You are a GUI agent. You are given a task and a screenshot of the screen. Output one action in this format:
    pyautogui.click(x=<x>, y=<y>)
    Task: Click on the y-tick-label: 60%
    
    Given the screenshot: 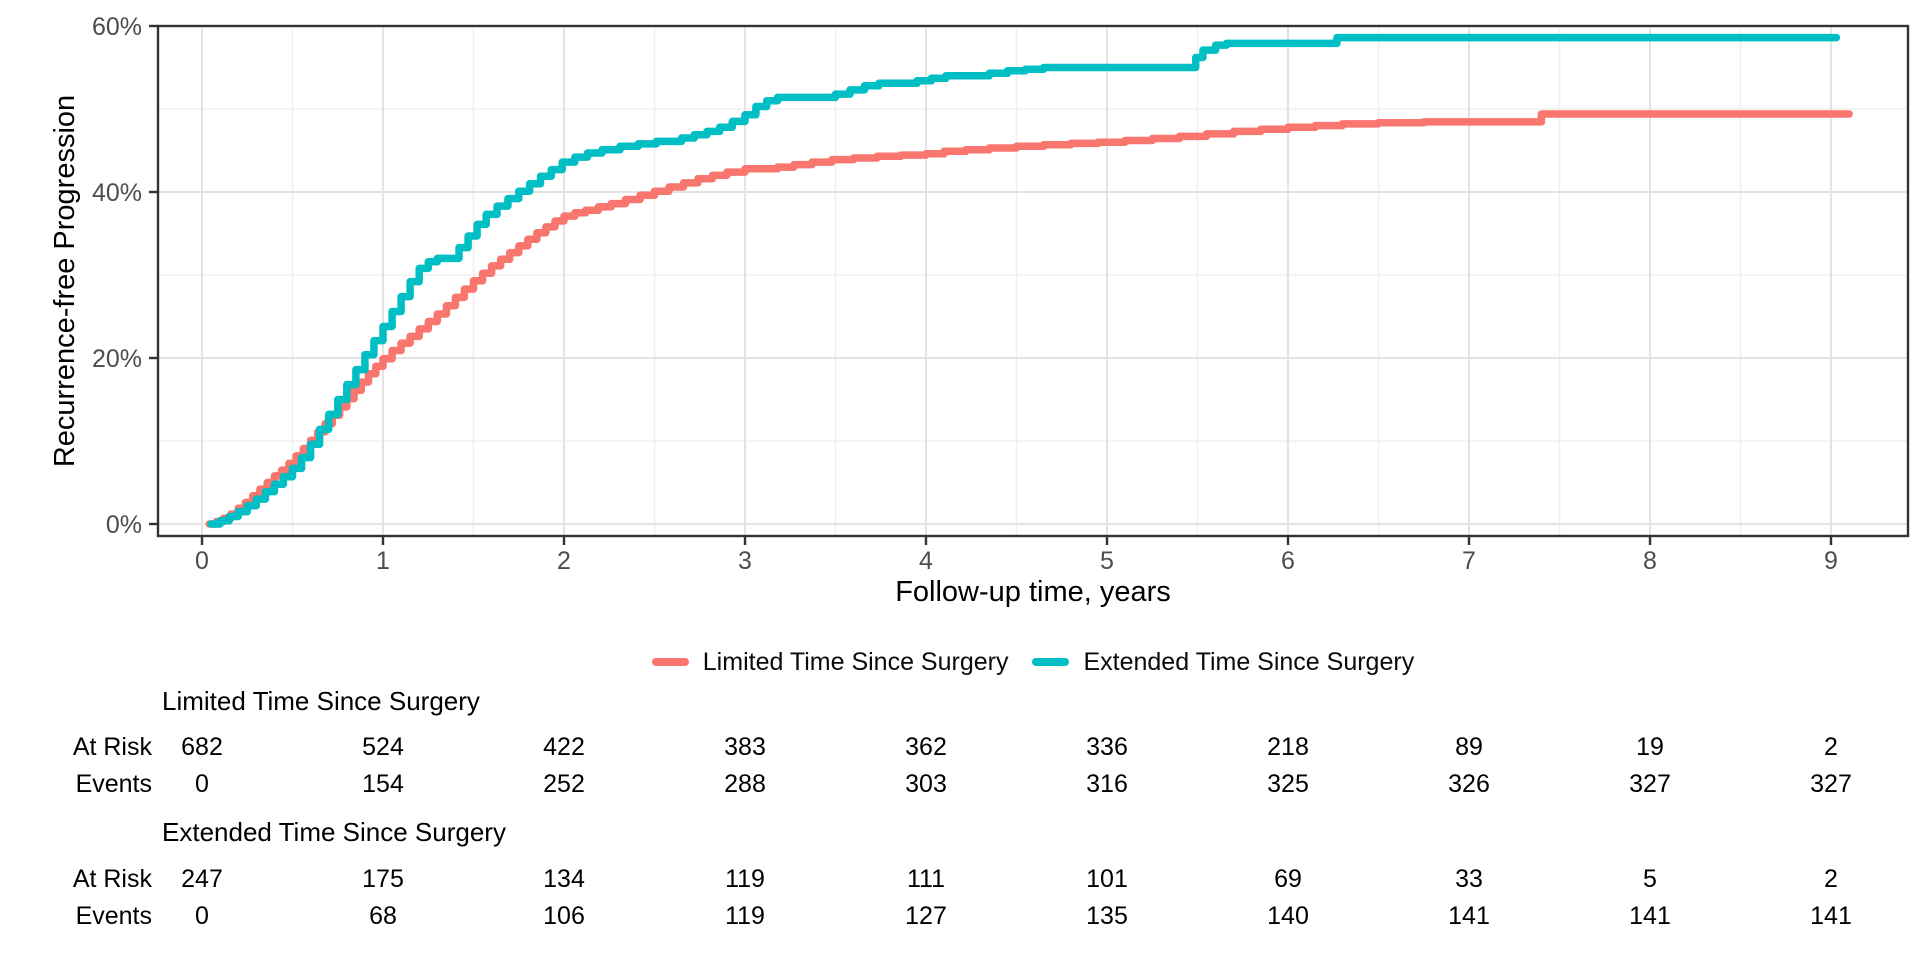 What is the action you would take?
    pyautogui.click(x=117, y=27)
    